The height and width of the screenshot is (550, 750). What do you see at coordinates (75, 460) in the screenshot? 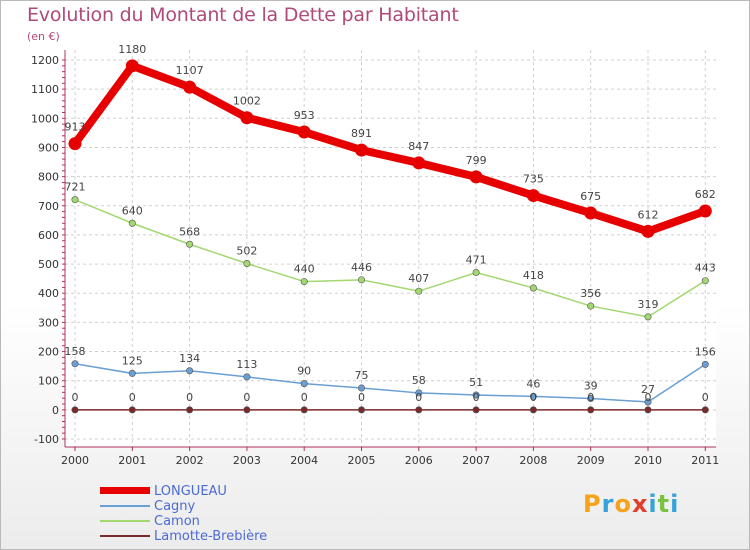
I see `x-tick-label: 2000` at bounding box center [75, 460].